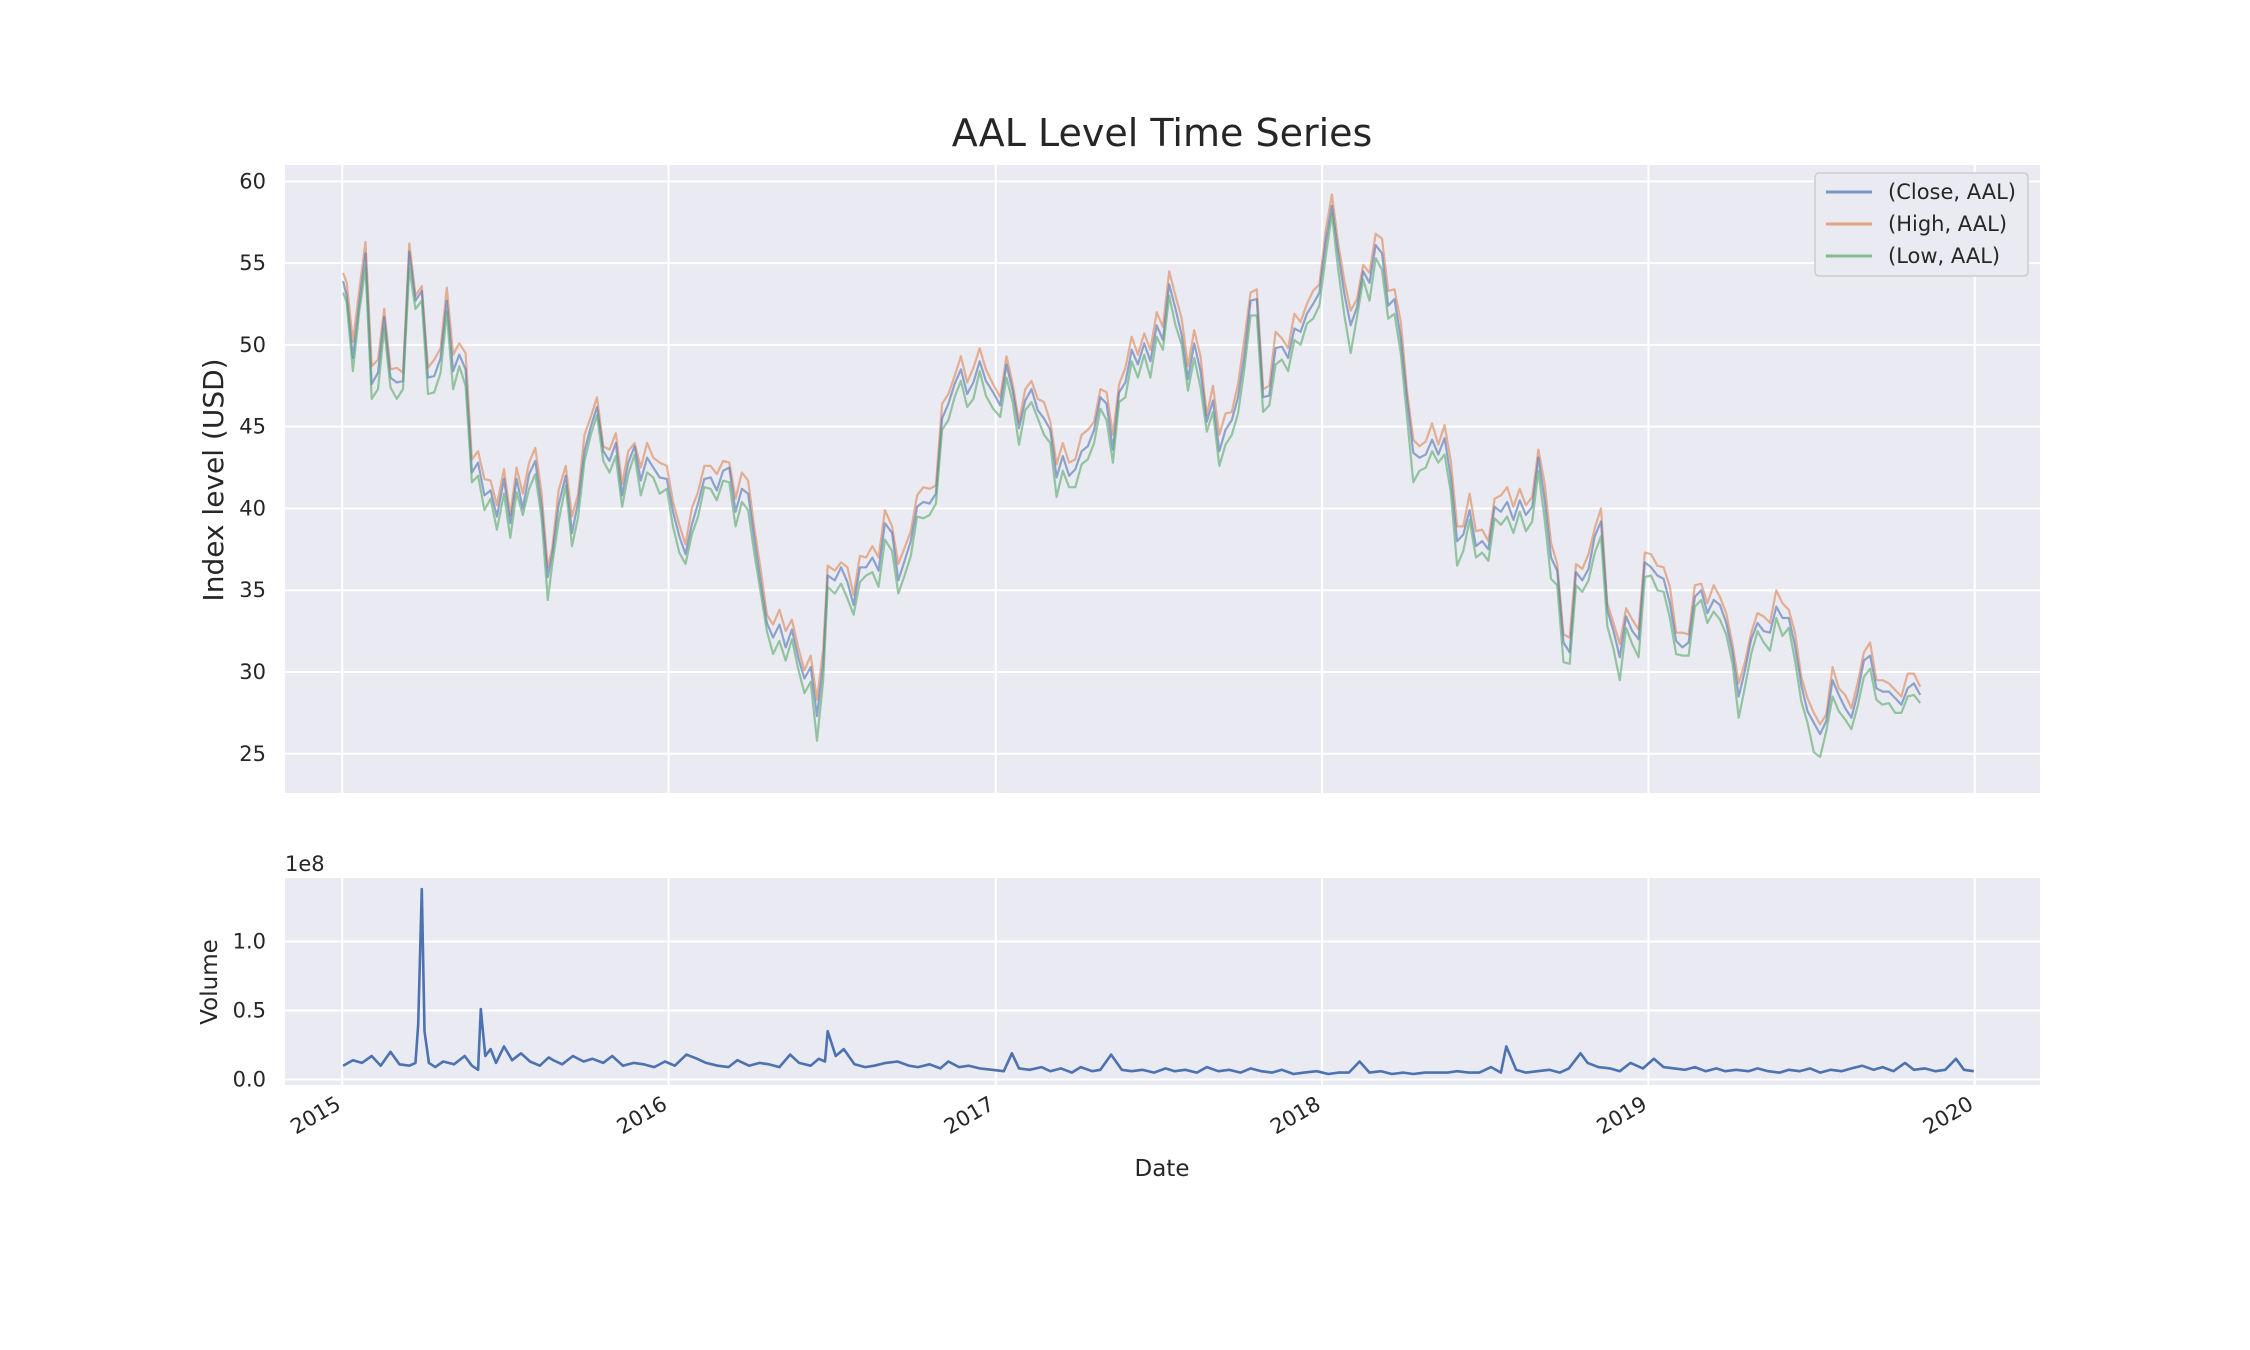 The width and height of the screenshot is (2250, 1350). What do you see at coordinates (1944, 256) in the screenshot?
I see `legend-label-low: (Low, AAL)` at bounding box center [1944, 256].